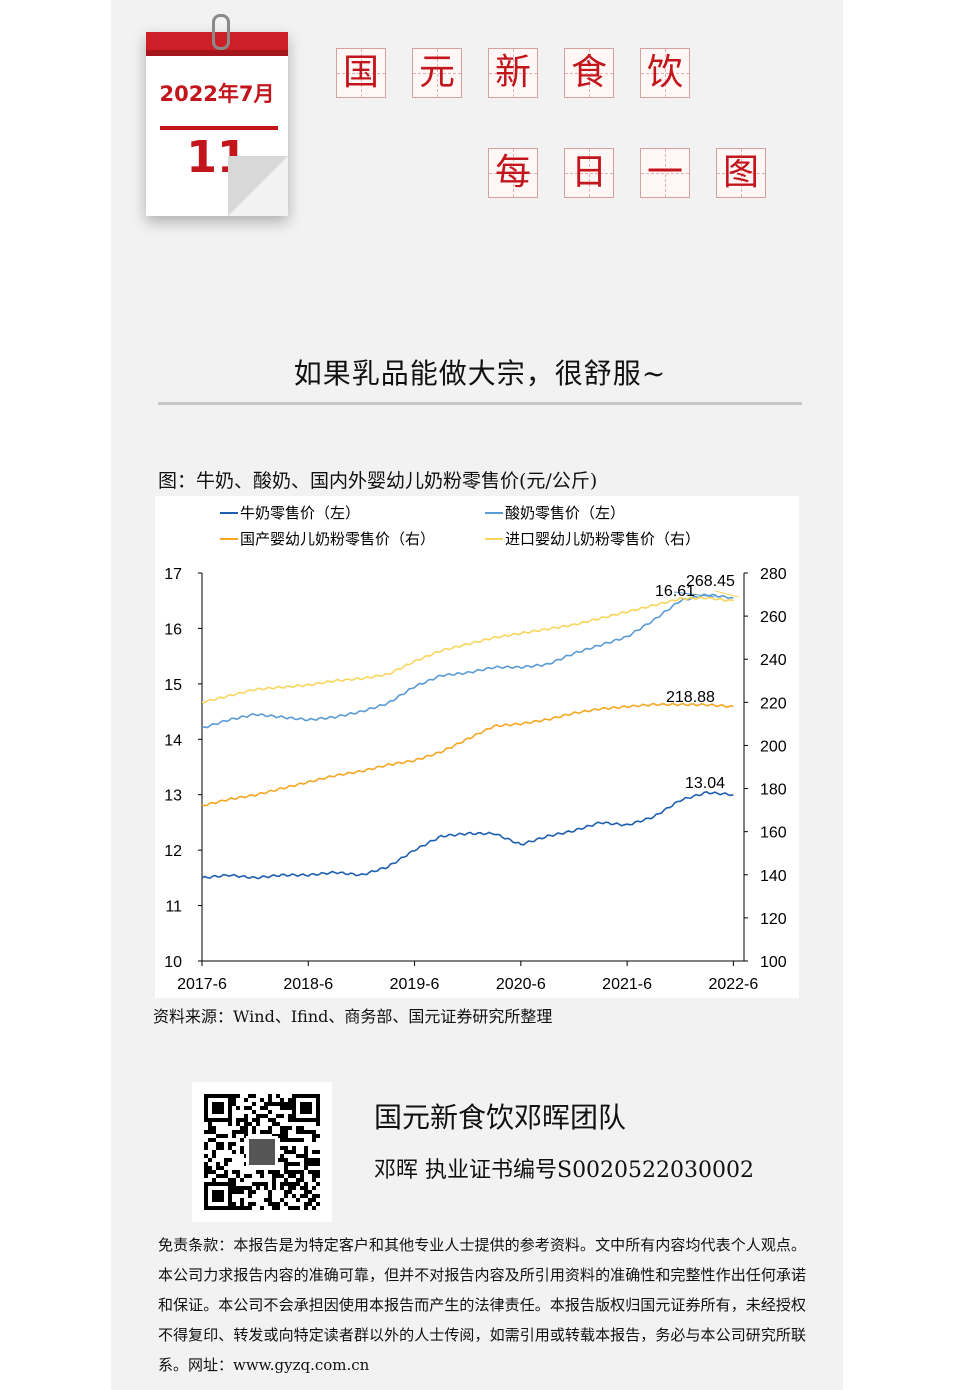  What do you see at coordinates (306, 1108) in the screenshot?
I see `qr-finder-center` at bounding box center [306, 1108].